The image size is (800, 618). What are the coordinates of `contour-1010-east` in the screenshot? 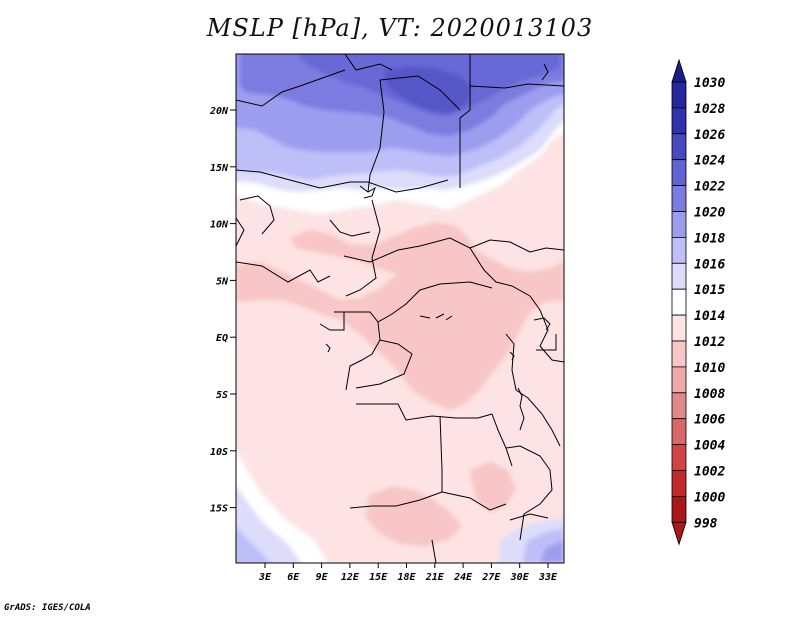 It's located at (493, 487).